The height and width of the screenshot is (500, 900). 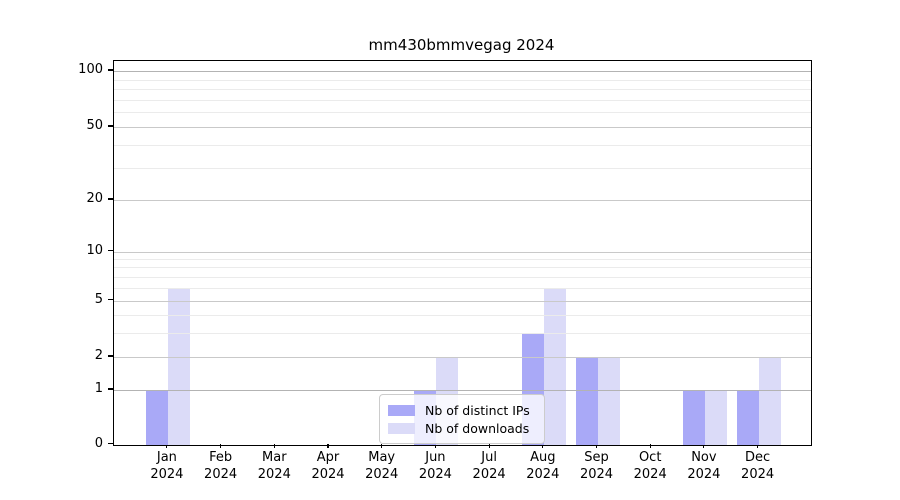 I want to click on bar-distinct-ips-sep, so click(x=586, y=401).